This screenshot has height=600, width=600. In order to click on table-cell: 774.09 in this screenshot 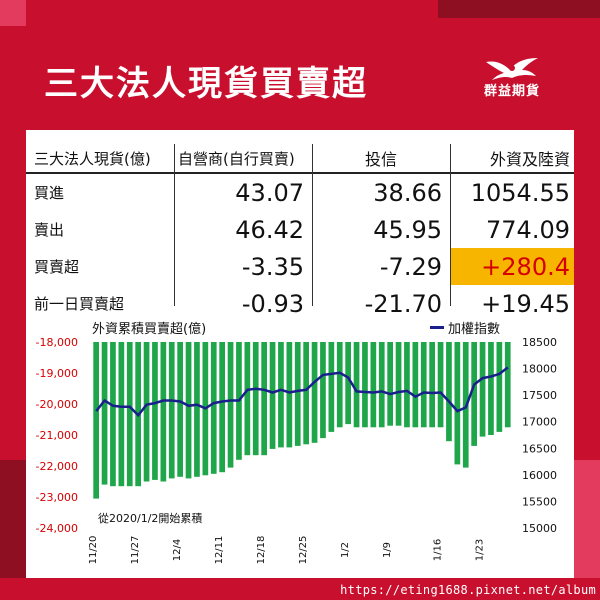, I will do `click(528, 229)`.